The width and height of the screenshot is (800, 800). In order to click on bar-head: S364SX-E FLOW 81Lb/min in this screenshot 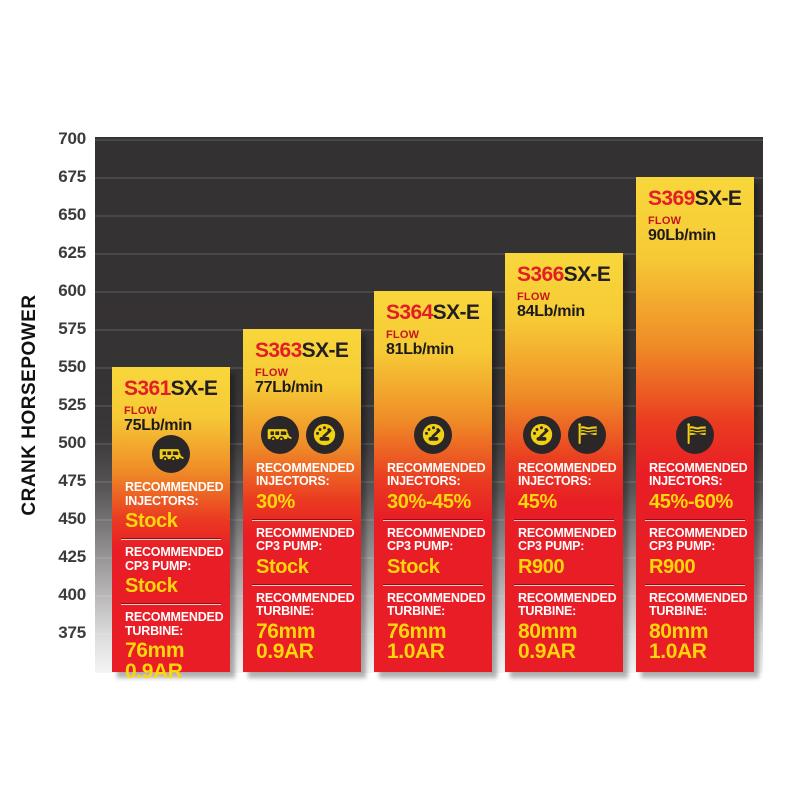, I will do `click(433, 325)`.